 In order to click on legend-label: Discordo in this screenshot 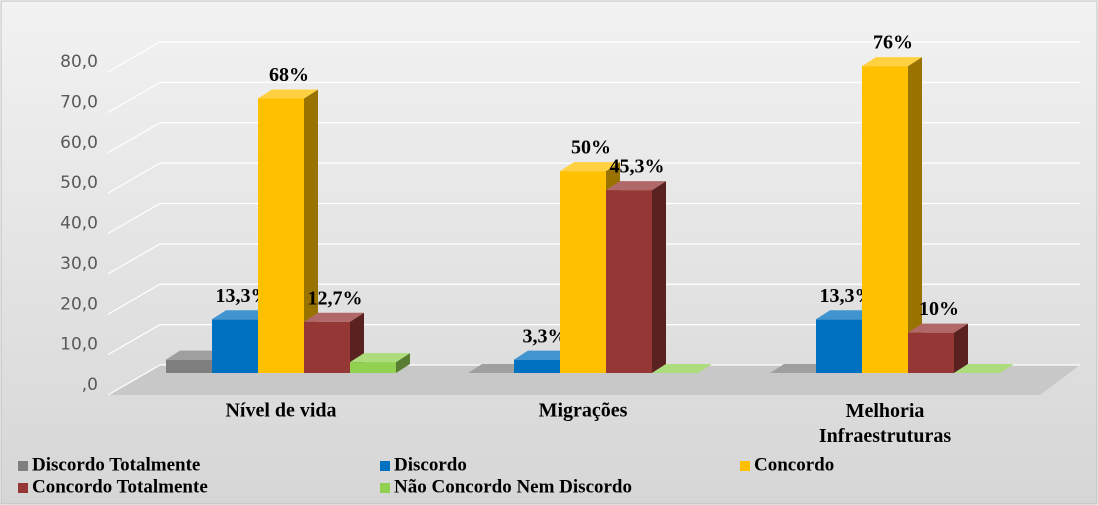, I will do `click(430, 464)`.